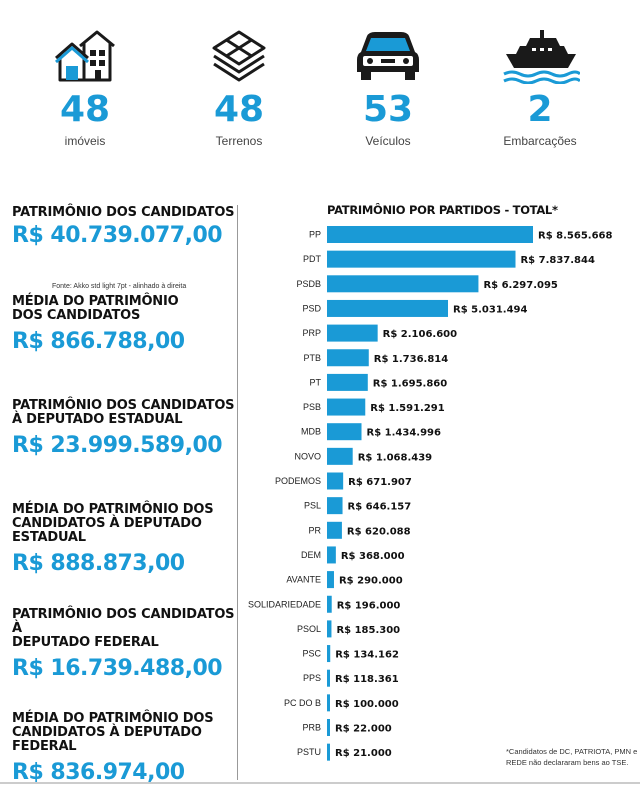  I want to click on heading: MÉDIA DO PATRIMÔNIO DOS CANDIDATOS, so click(95, 308).